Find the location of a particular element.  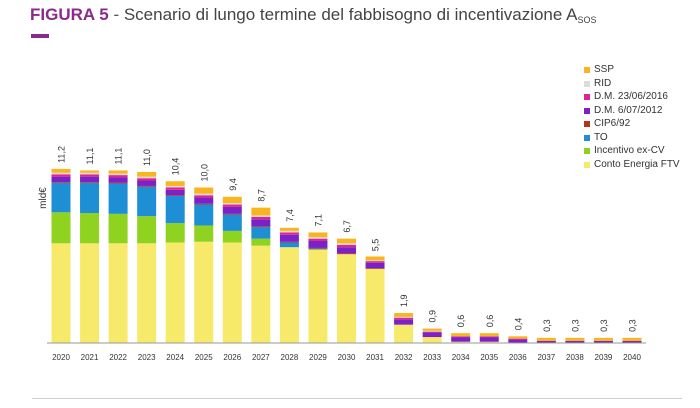

legend-label-to: TO is located at coordinates (601, 137).